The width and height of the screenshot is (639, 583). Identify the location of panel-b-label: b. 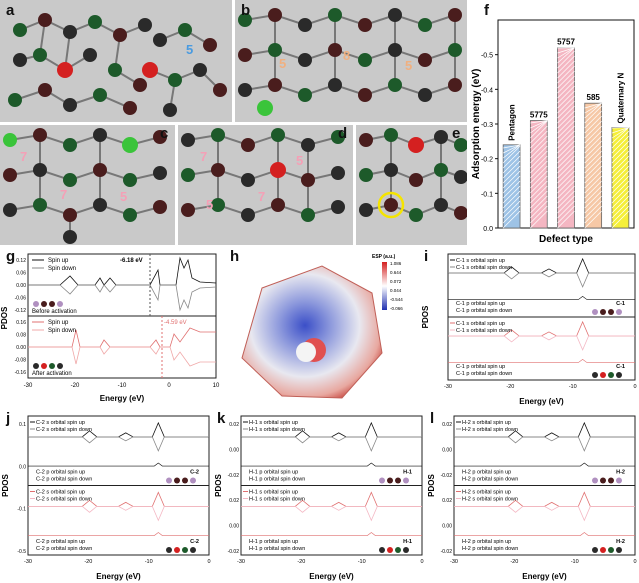
(246, 10).